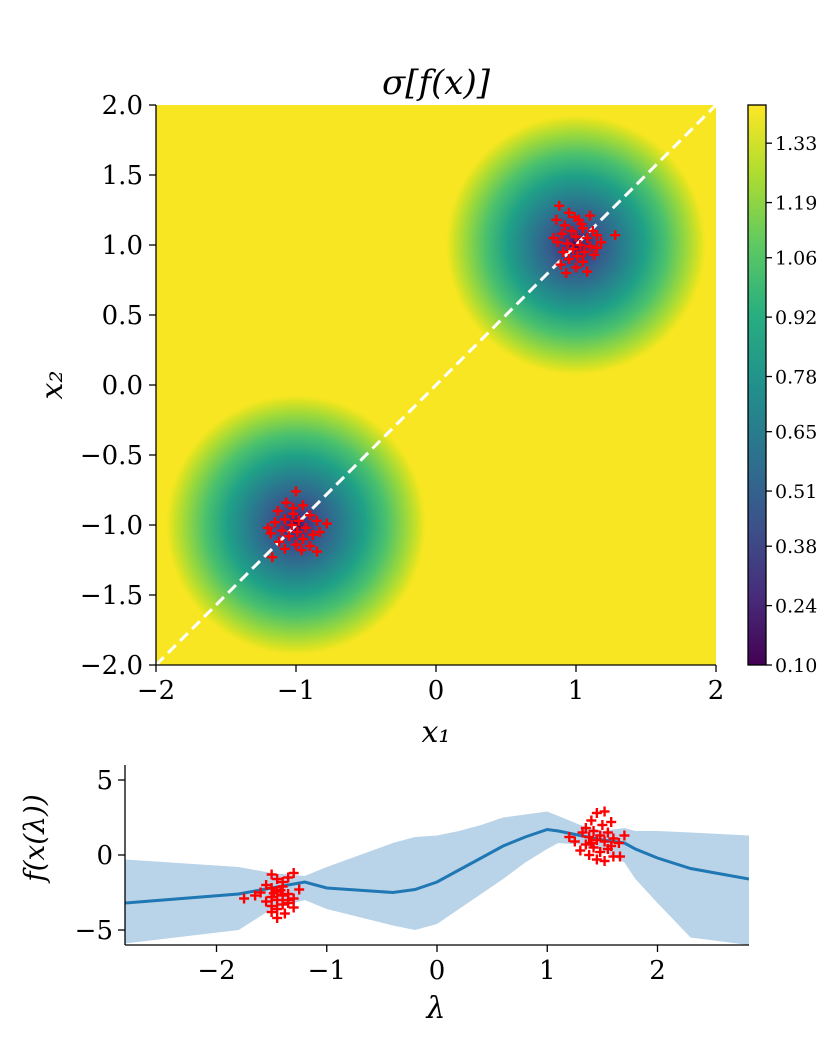 This screenshot has width=831, height=1062. What do you see at coordinates (434, 864) in the screenshot?
I see `line-observation-points` at bounding box center [434, 864].